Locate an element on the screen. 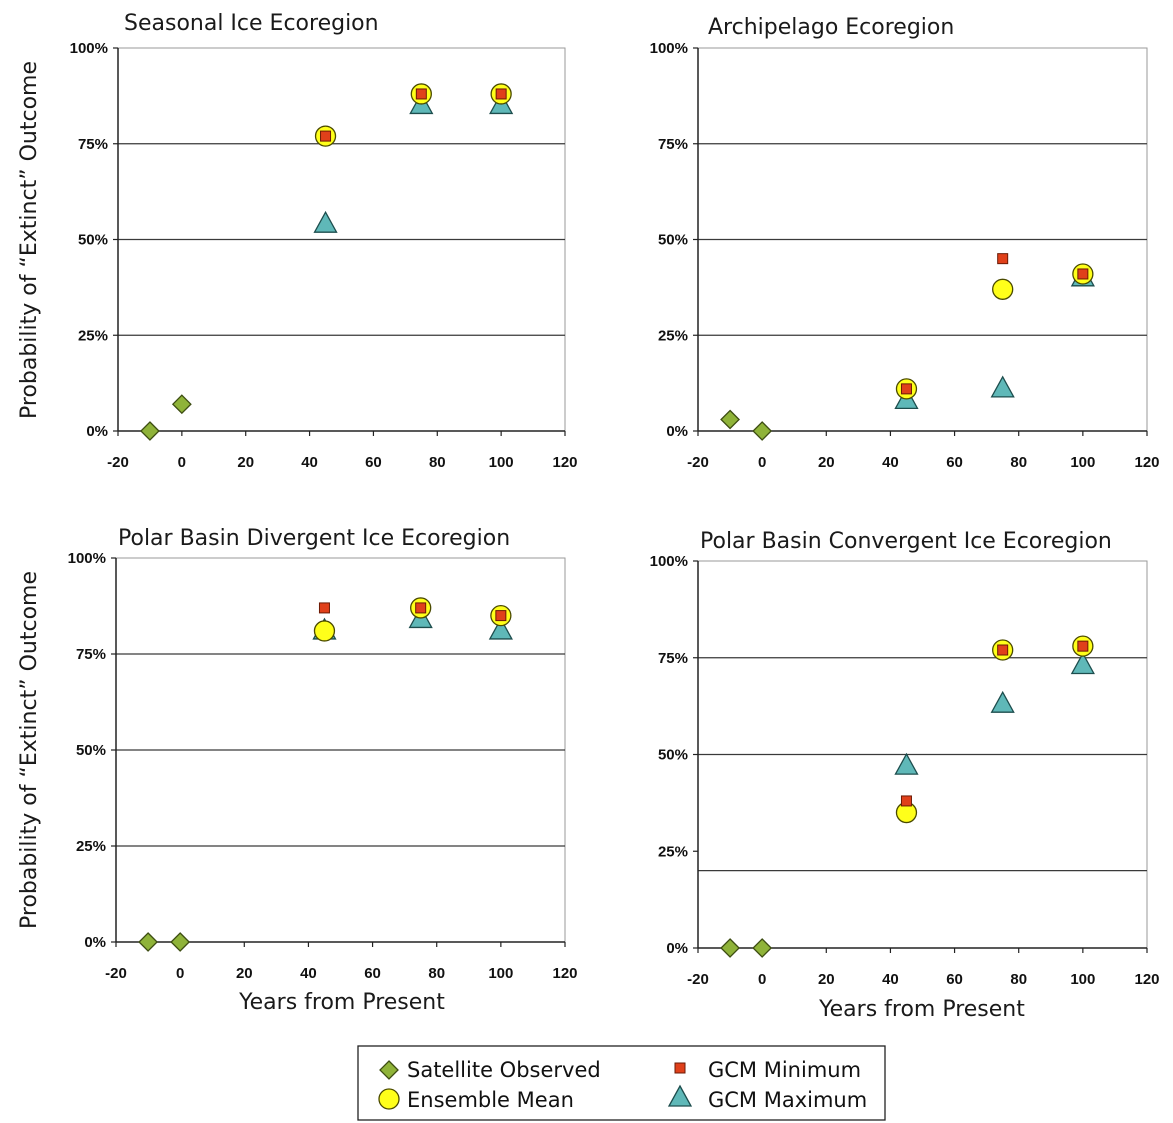 The width and height of the screenshot is (1173, 1123). legend-marker-satellite-observed-shape is located at coordinates (389, 1070).